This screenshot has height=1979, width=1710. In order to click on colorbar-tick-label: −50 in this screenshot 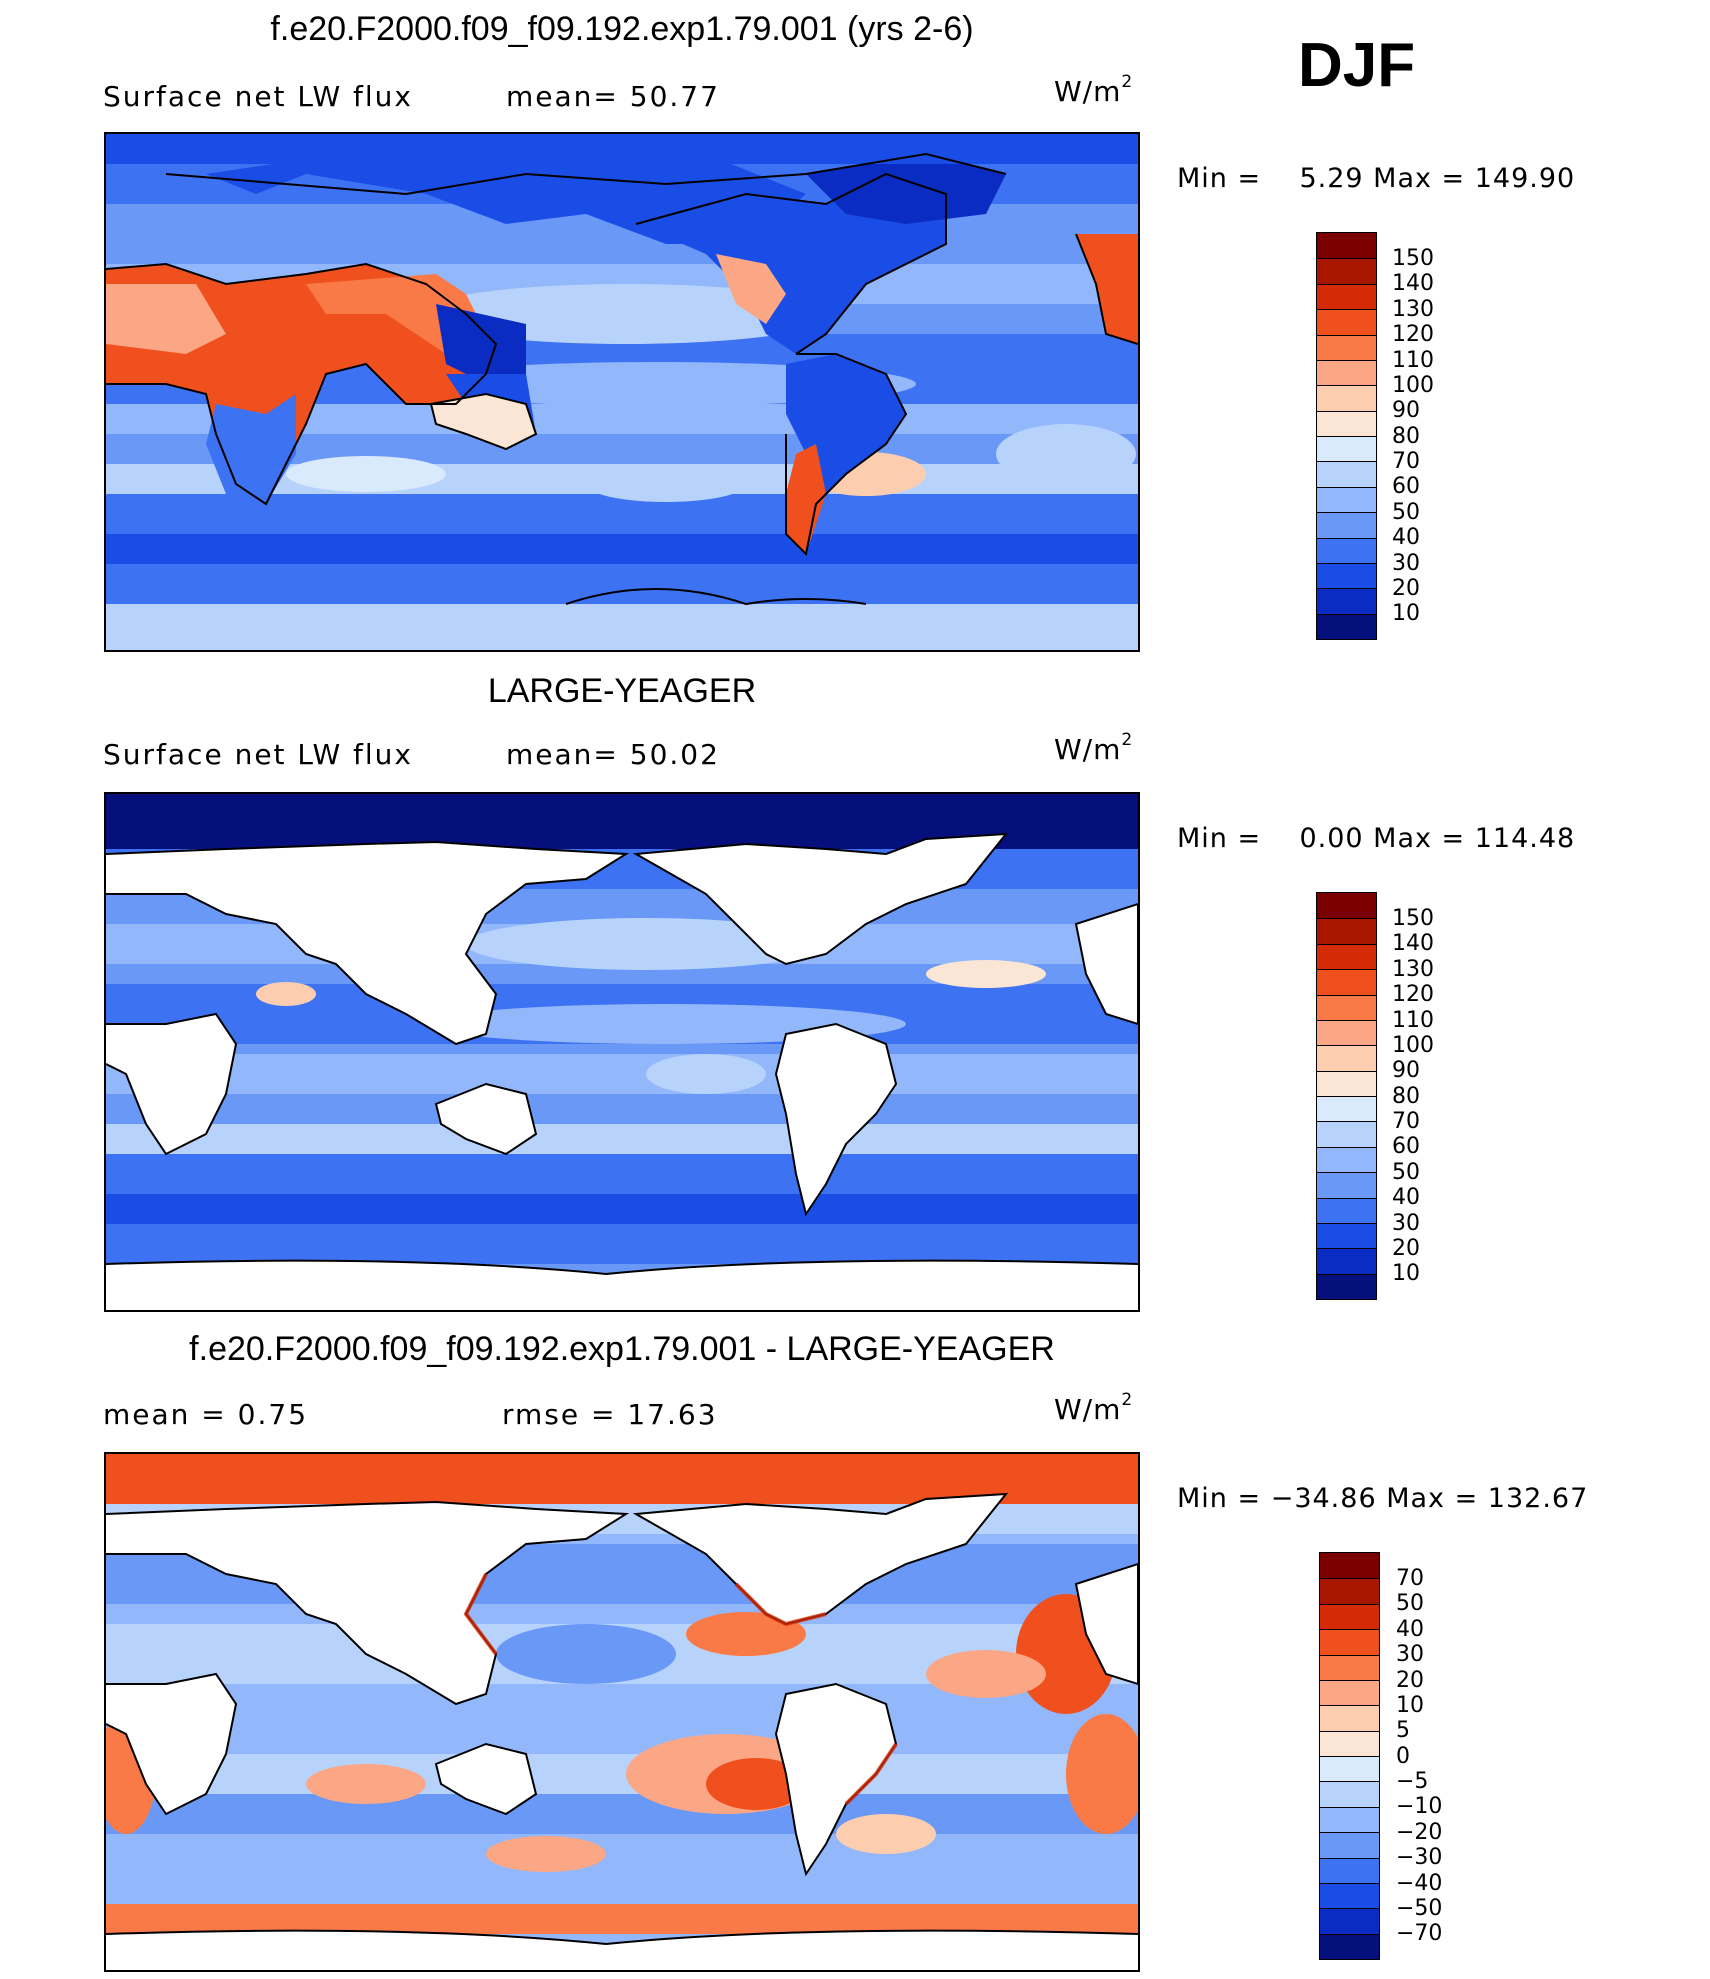, I will do `click(1419, 1908)`.